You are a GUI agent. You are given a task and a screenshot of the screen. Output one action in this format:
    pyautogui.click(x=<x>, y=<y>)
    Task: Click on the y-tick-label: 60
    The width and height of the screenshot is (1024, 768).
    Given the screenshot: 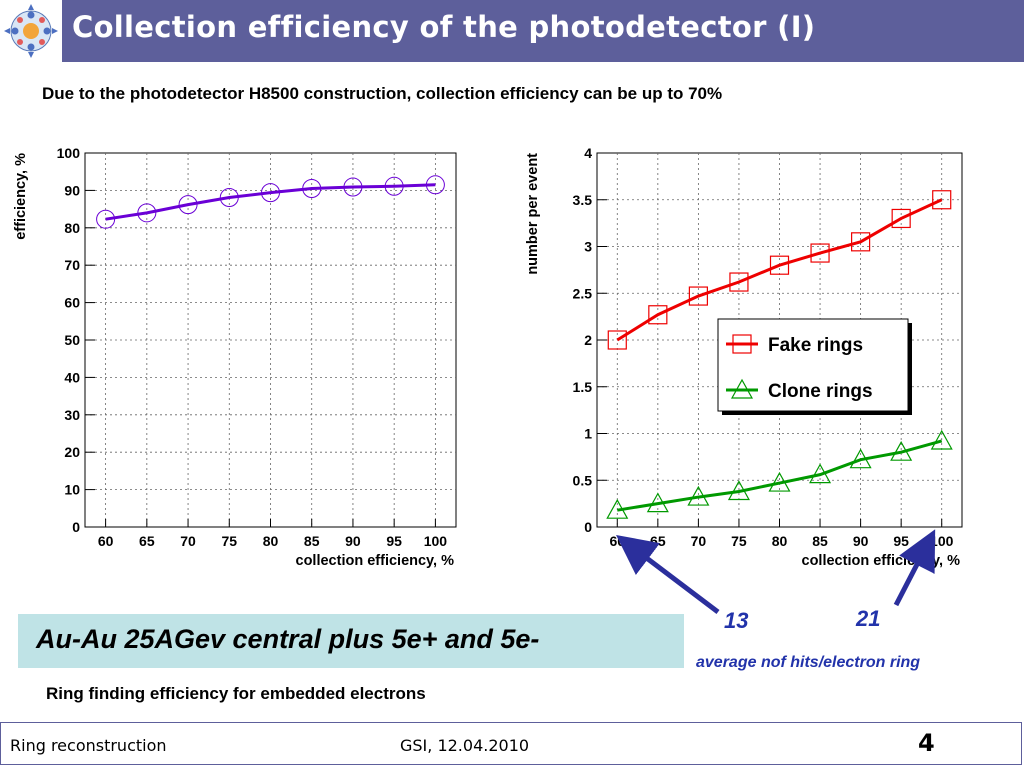 What is the action you would take?
    pyautogui.click(x=72, y=303)
    